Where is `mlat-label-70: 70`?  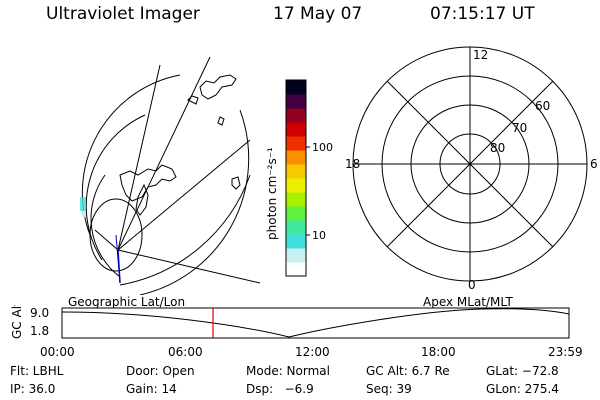
mlat-label-70: 70 is located at coordinates (519, 128).